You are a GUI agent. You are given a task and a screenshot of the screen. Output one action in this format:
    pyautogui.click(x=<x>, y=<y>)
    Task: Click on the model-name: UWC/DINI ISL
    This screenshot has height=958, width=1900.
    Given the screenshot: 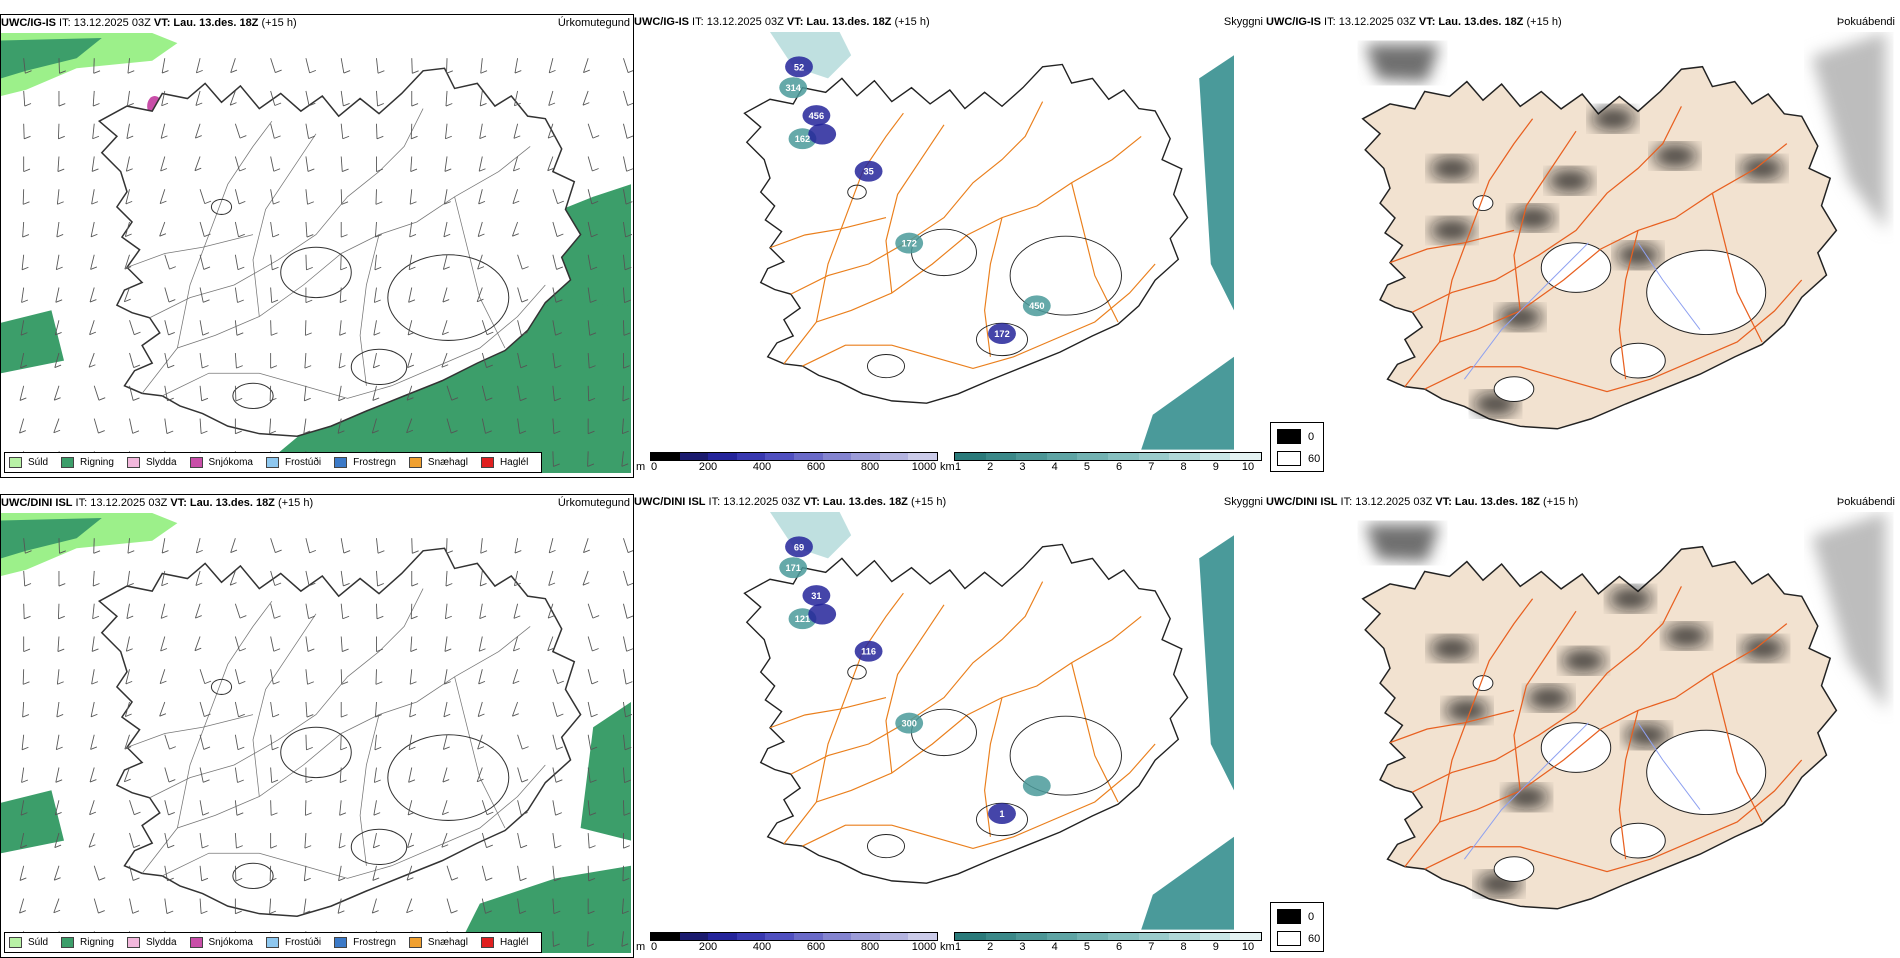 What is the action you would take?
    pyautogui.click(x=670, y=502)
    